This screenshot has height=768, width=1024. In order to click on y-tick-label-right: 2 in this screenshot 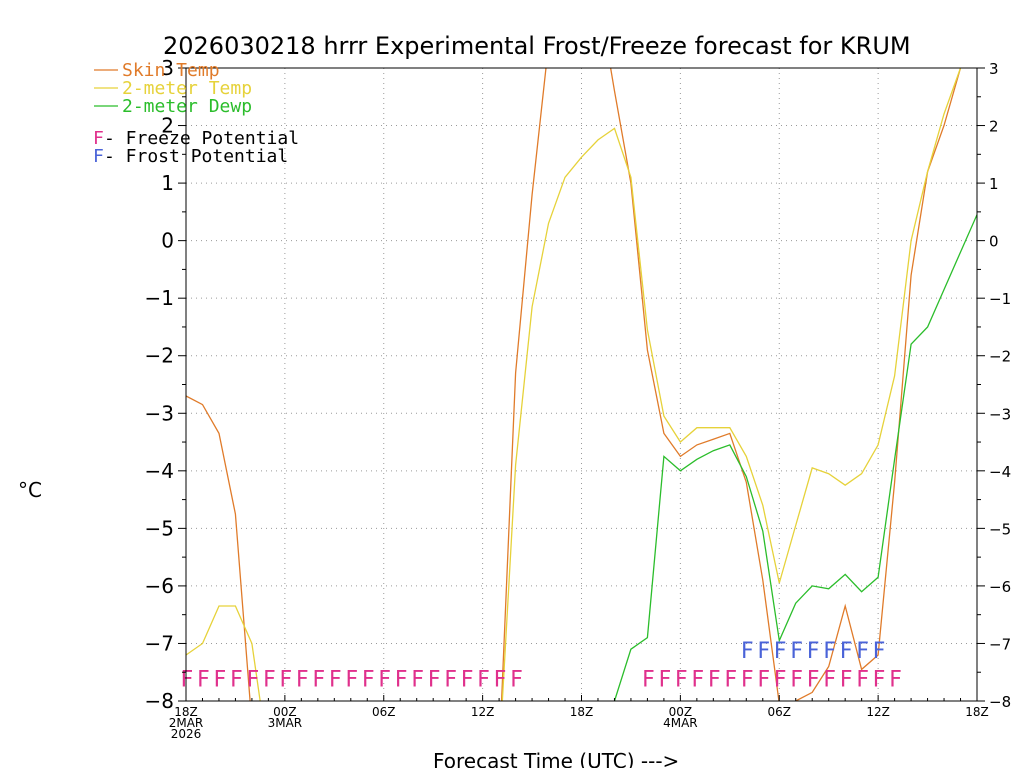, I will do `click(994, 127)`.